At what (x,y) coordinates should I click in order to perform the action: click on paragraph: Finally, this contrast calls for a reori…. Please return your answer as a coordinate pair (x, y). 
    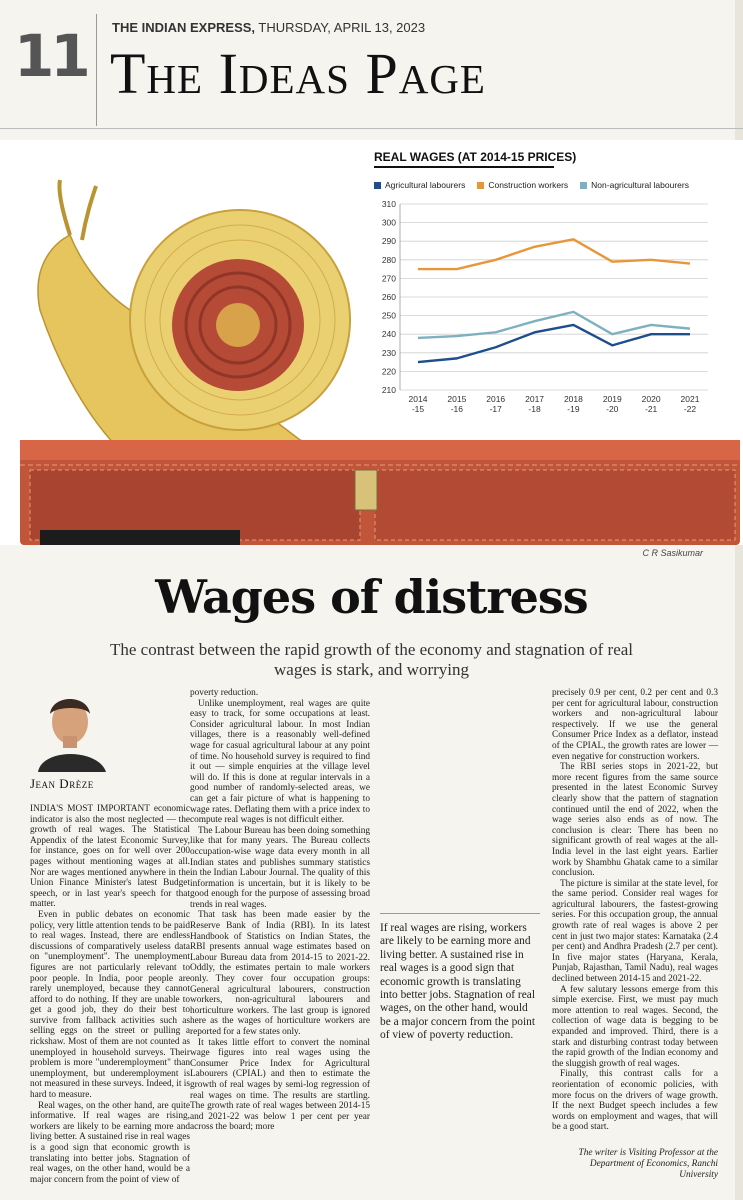
    Looking at the image, I should click on (635, 1101).